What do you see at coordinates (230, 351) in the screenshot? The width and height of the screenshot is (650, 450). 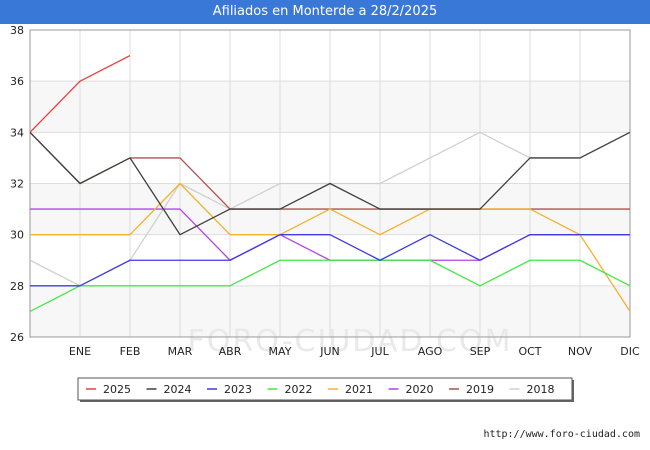 I see `x-tick-label: ABR` at bounding box center [230, 351].